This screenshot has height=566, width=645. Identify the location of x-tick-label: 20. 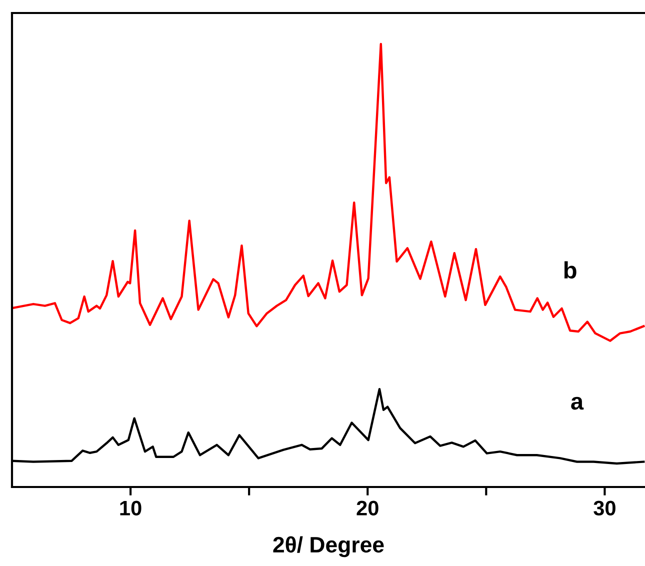
(367, 508).